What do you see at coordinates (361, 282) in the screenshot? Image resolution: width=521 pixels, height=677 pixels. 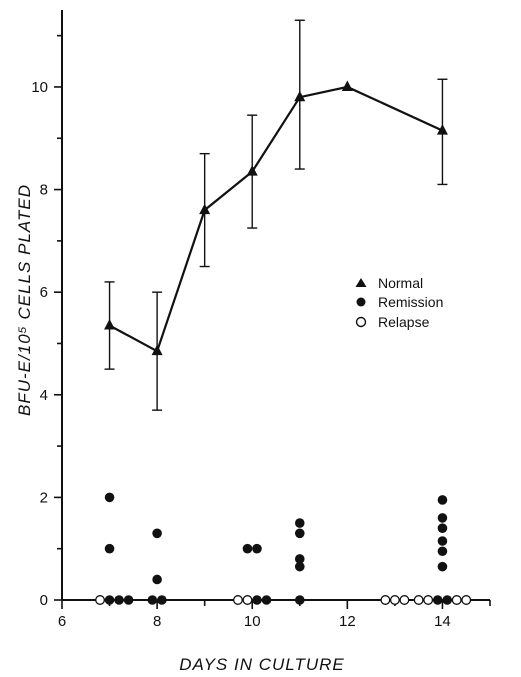 I see `legend-normal-triangle-icon` at bounding box center [361, 282].